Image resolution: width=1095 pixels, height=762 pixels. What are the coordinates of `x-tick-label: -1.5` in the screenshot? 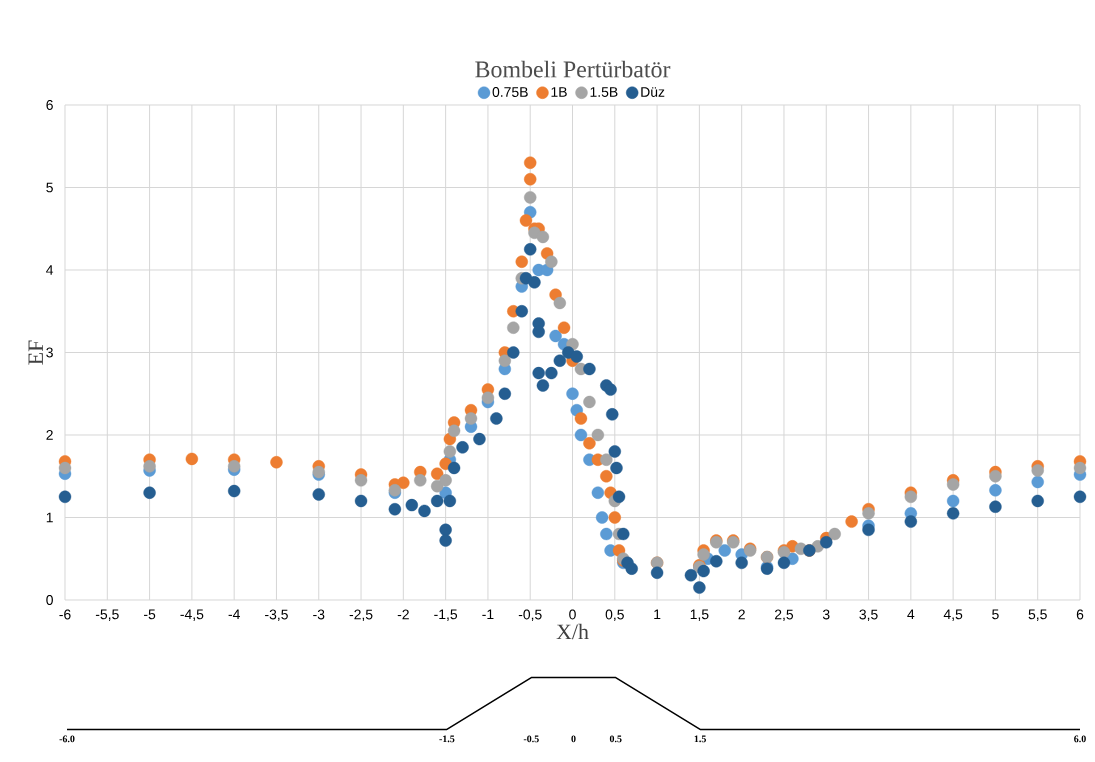 It's located at (447, 739).